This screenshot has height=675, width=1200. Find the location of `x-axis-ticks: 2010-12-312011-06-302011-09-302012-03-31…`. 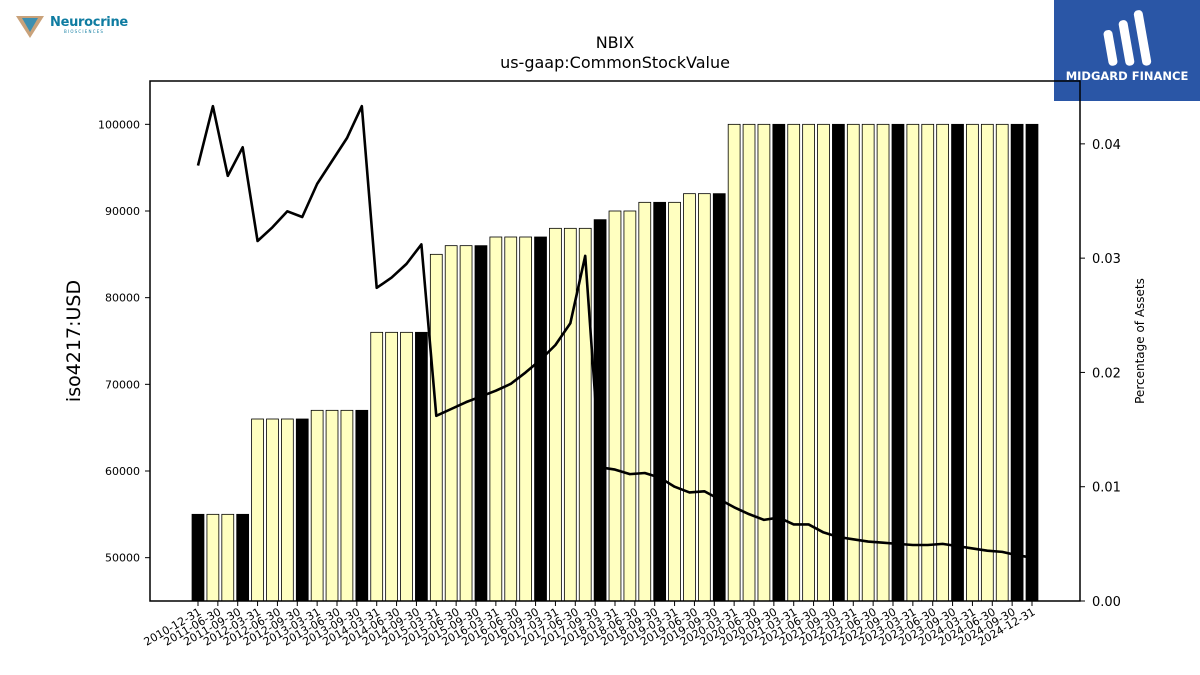

x-axis-ticks: 2010-12-312011-06-302011-09-302012-03-31… is located at coordinates (590, 625).